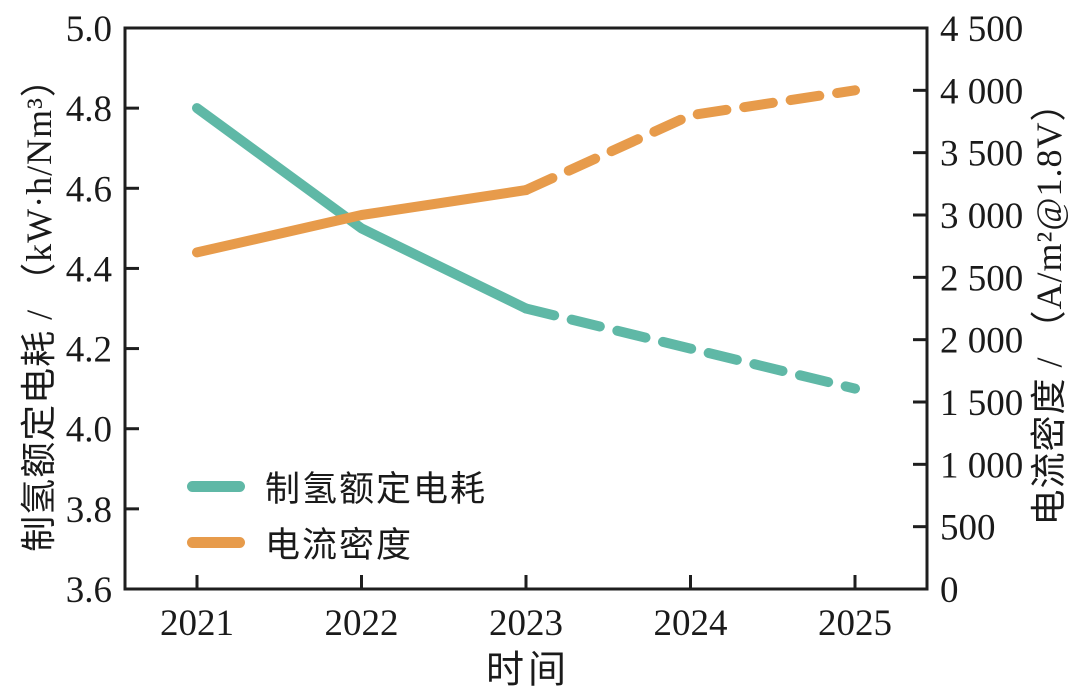  Describe the element at coordinates (89, 510) in the screenshot. I see `y-left-tick-label: 3.8` at that location.